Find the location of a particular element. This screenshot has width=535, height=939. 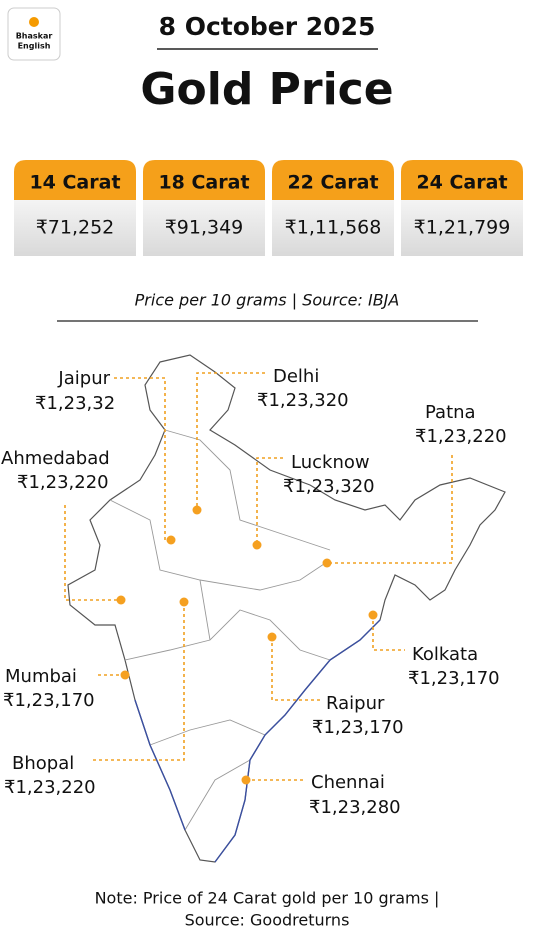

city-name: Kolkata is located at coordinates (445, 654).